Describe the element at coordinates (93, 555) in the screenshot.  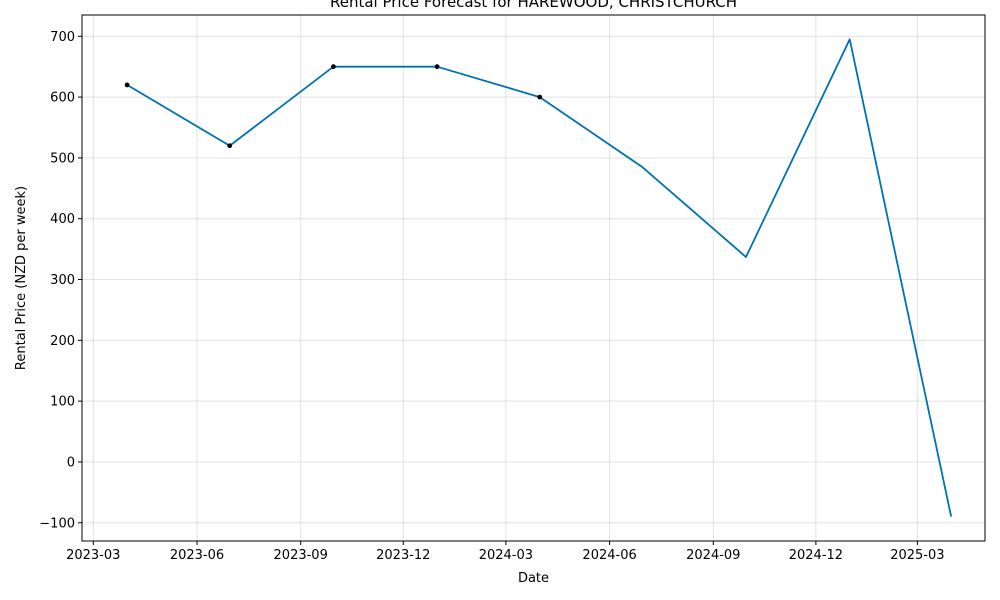
I see `x-tick-label: 2023-03` at that location.